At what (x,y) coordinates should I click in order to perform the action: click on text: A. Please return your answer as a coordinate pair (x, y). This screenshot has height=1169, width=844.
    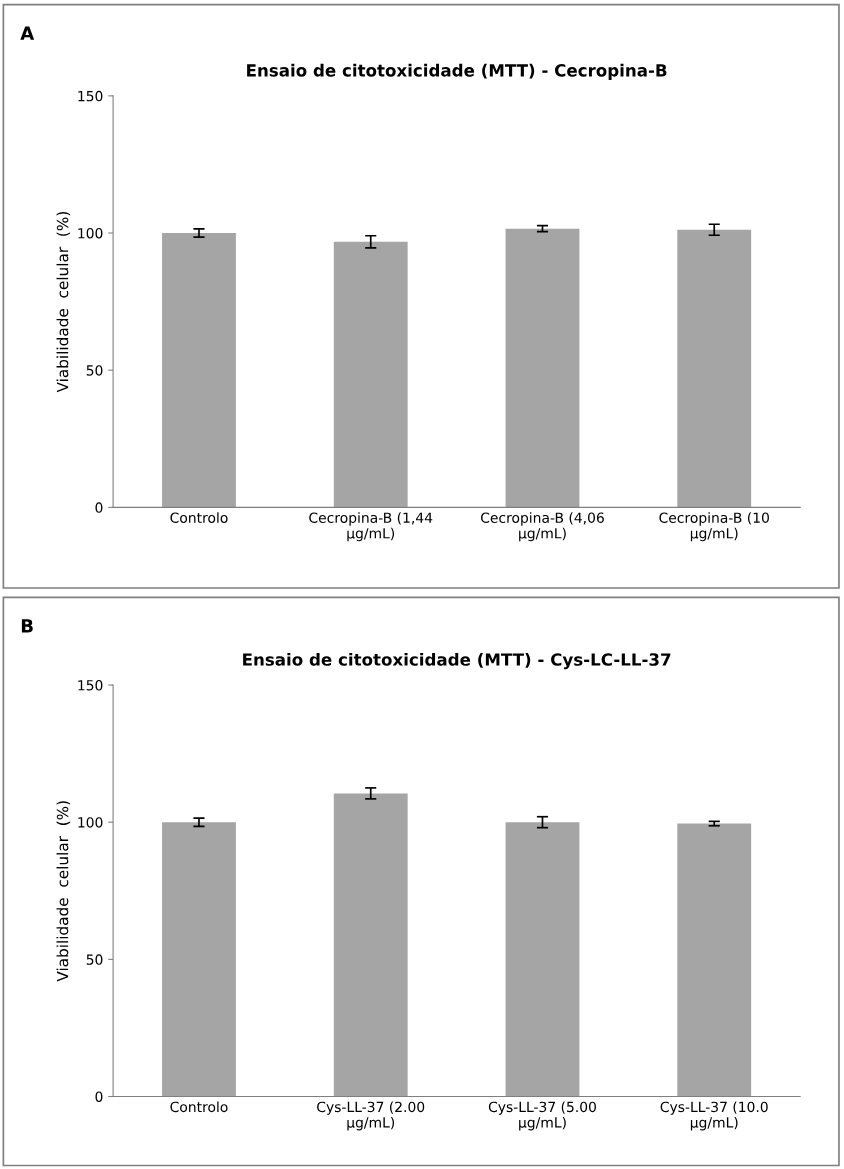
    Looking at the image, I should click on (27, 33).